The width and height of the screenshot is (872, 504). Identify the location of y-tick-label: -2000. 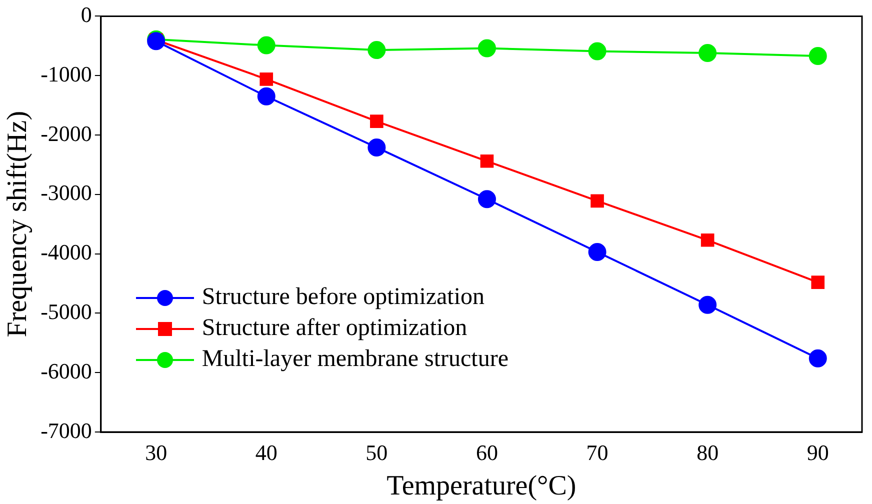
(66, 133).